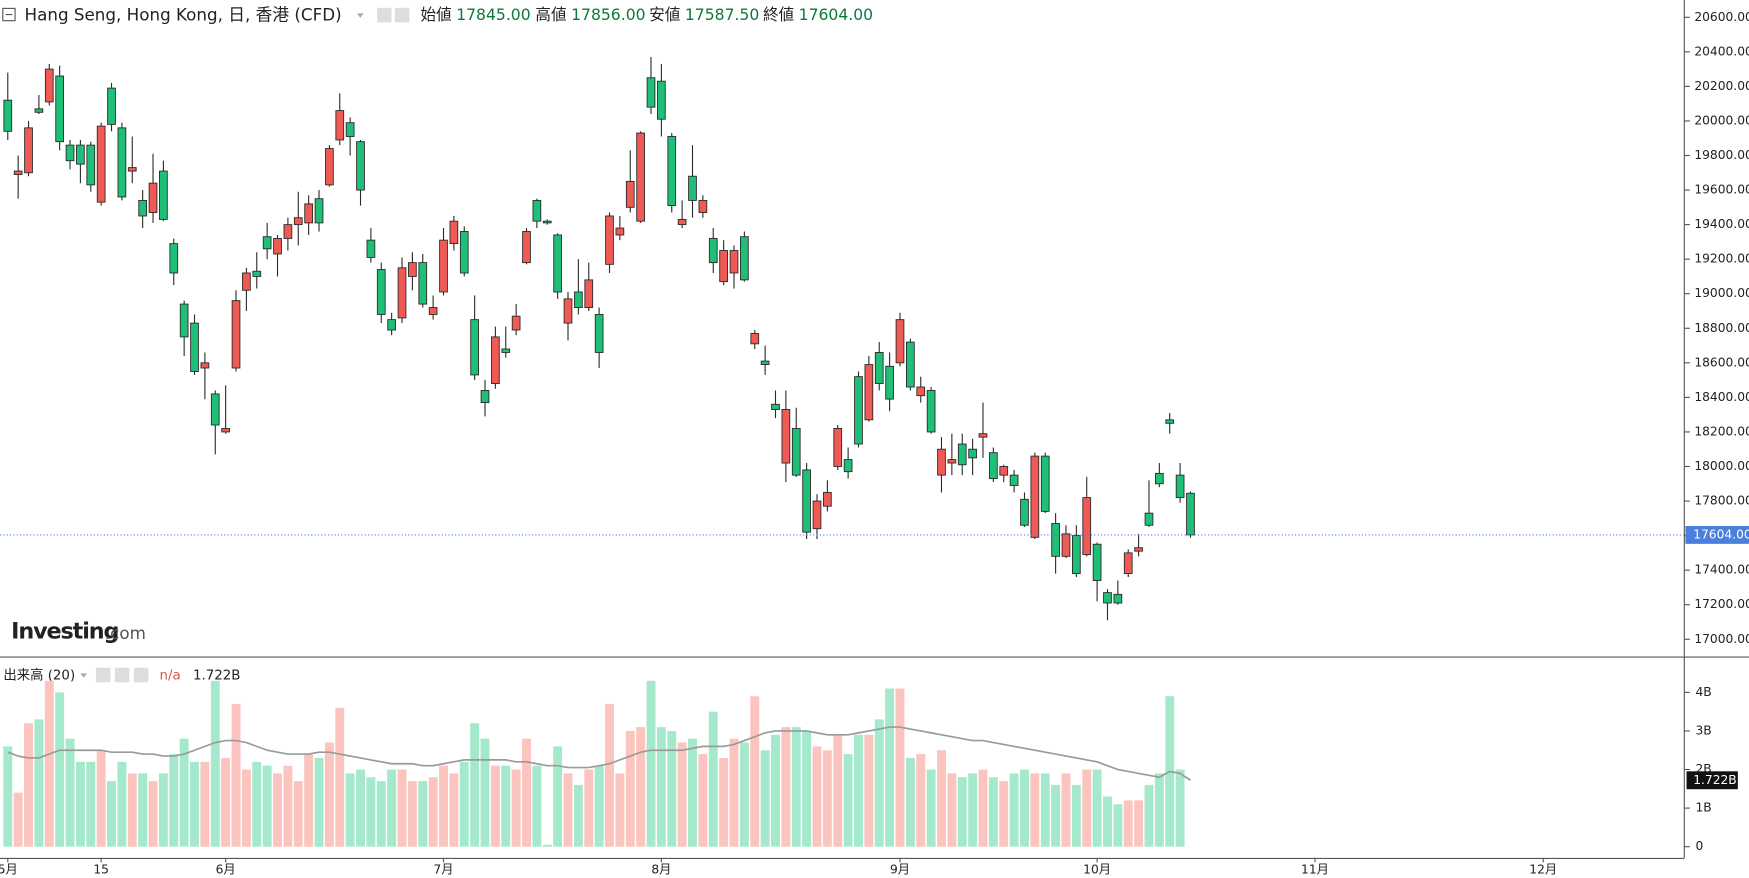 The height and width of the screenshot is (878, 1749). Describe the element at coordinates (661, 870) in the screenshot. I see `x-tick-label: 8月` at that location.